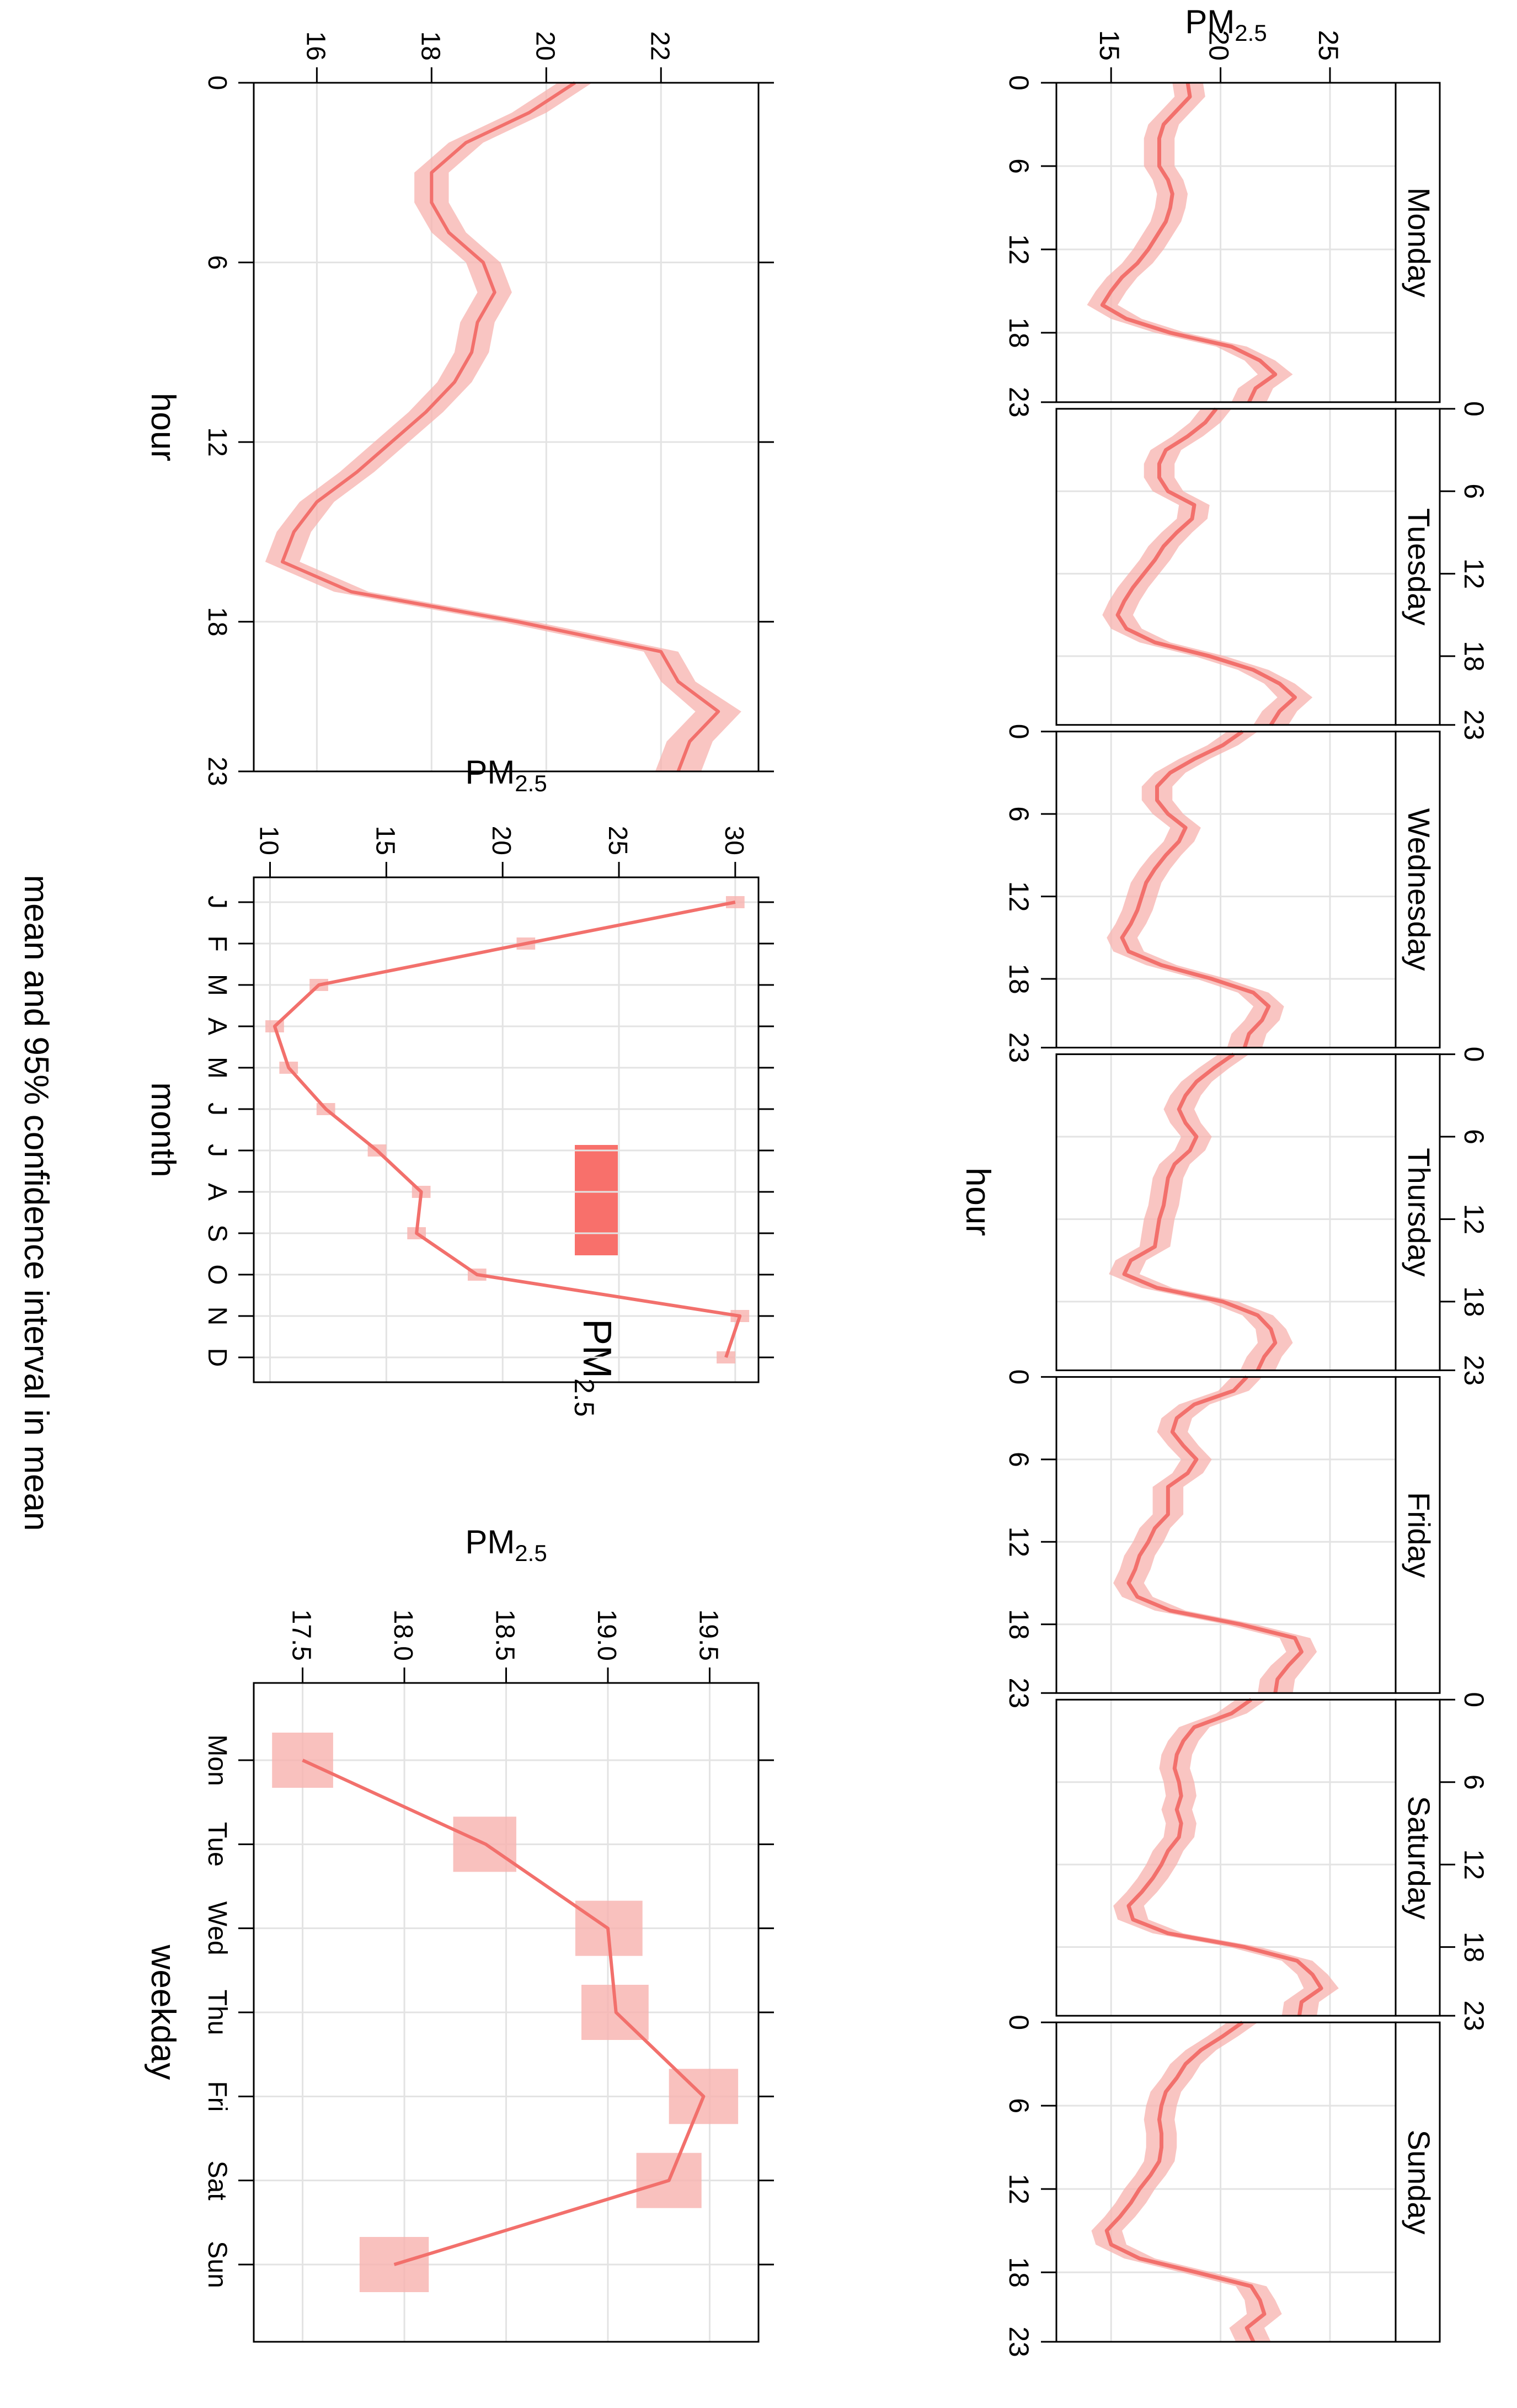 The width and height of the screenshot is (1517, 2408). What do you see at coordinates (597, 1348) in the screenshot?
I see `legend-label-main: PM` at bounding box center [597, 1348].